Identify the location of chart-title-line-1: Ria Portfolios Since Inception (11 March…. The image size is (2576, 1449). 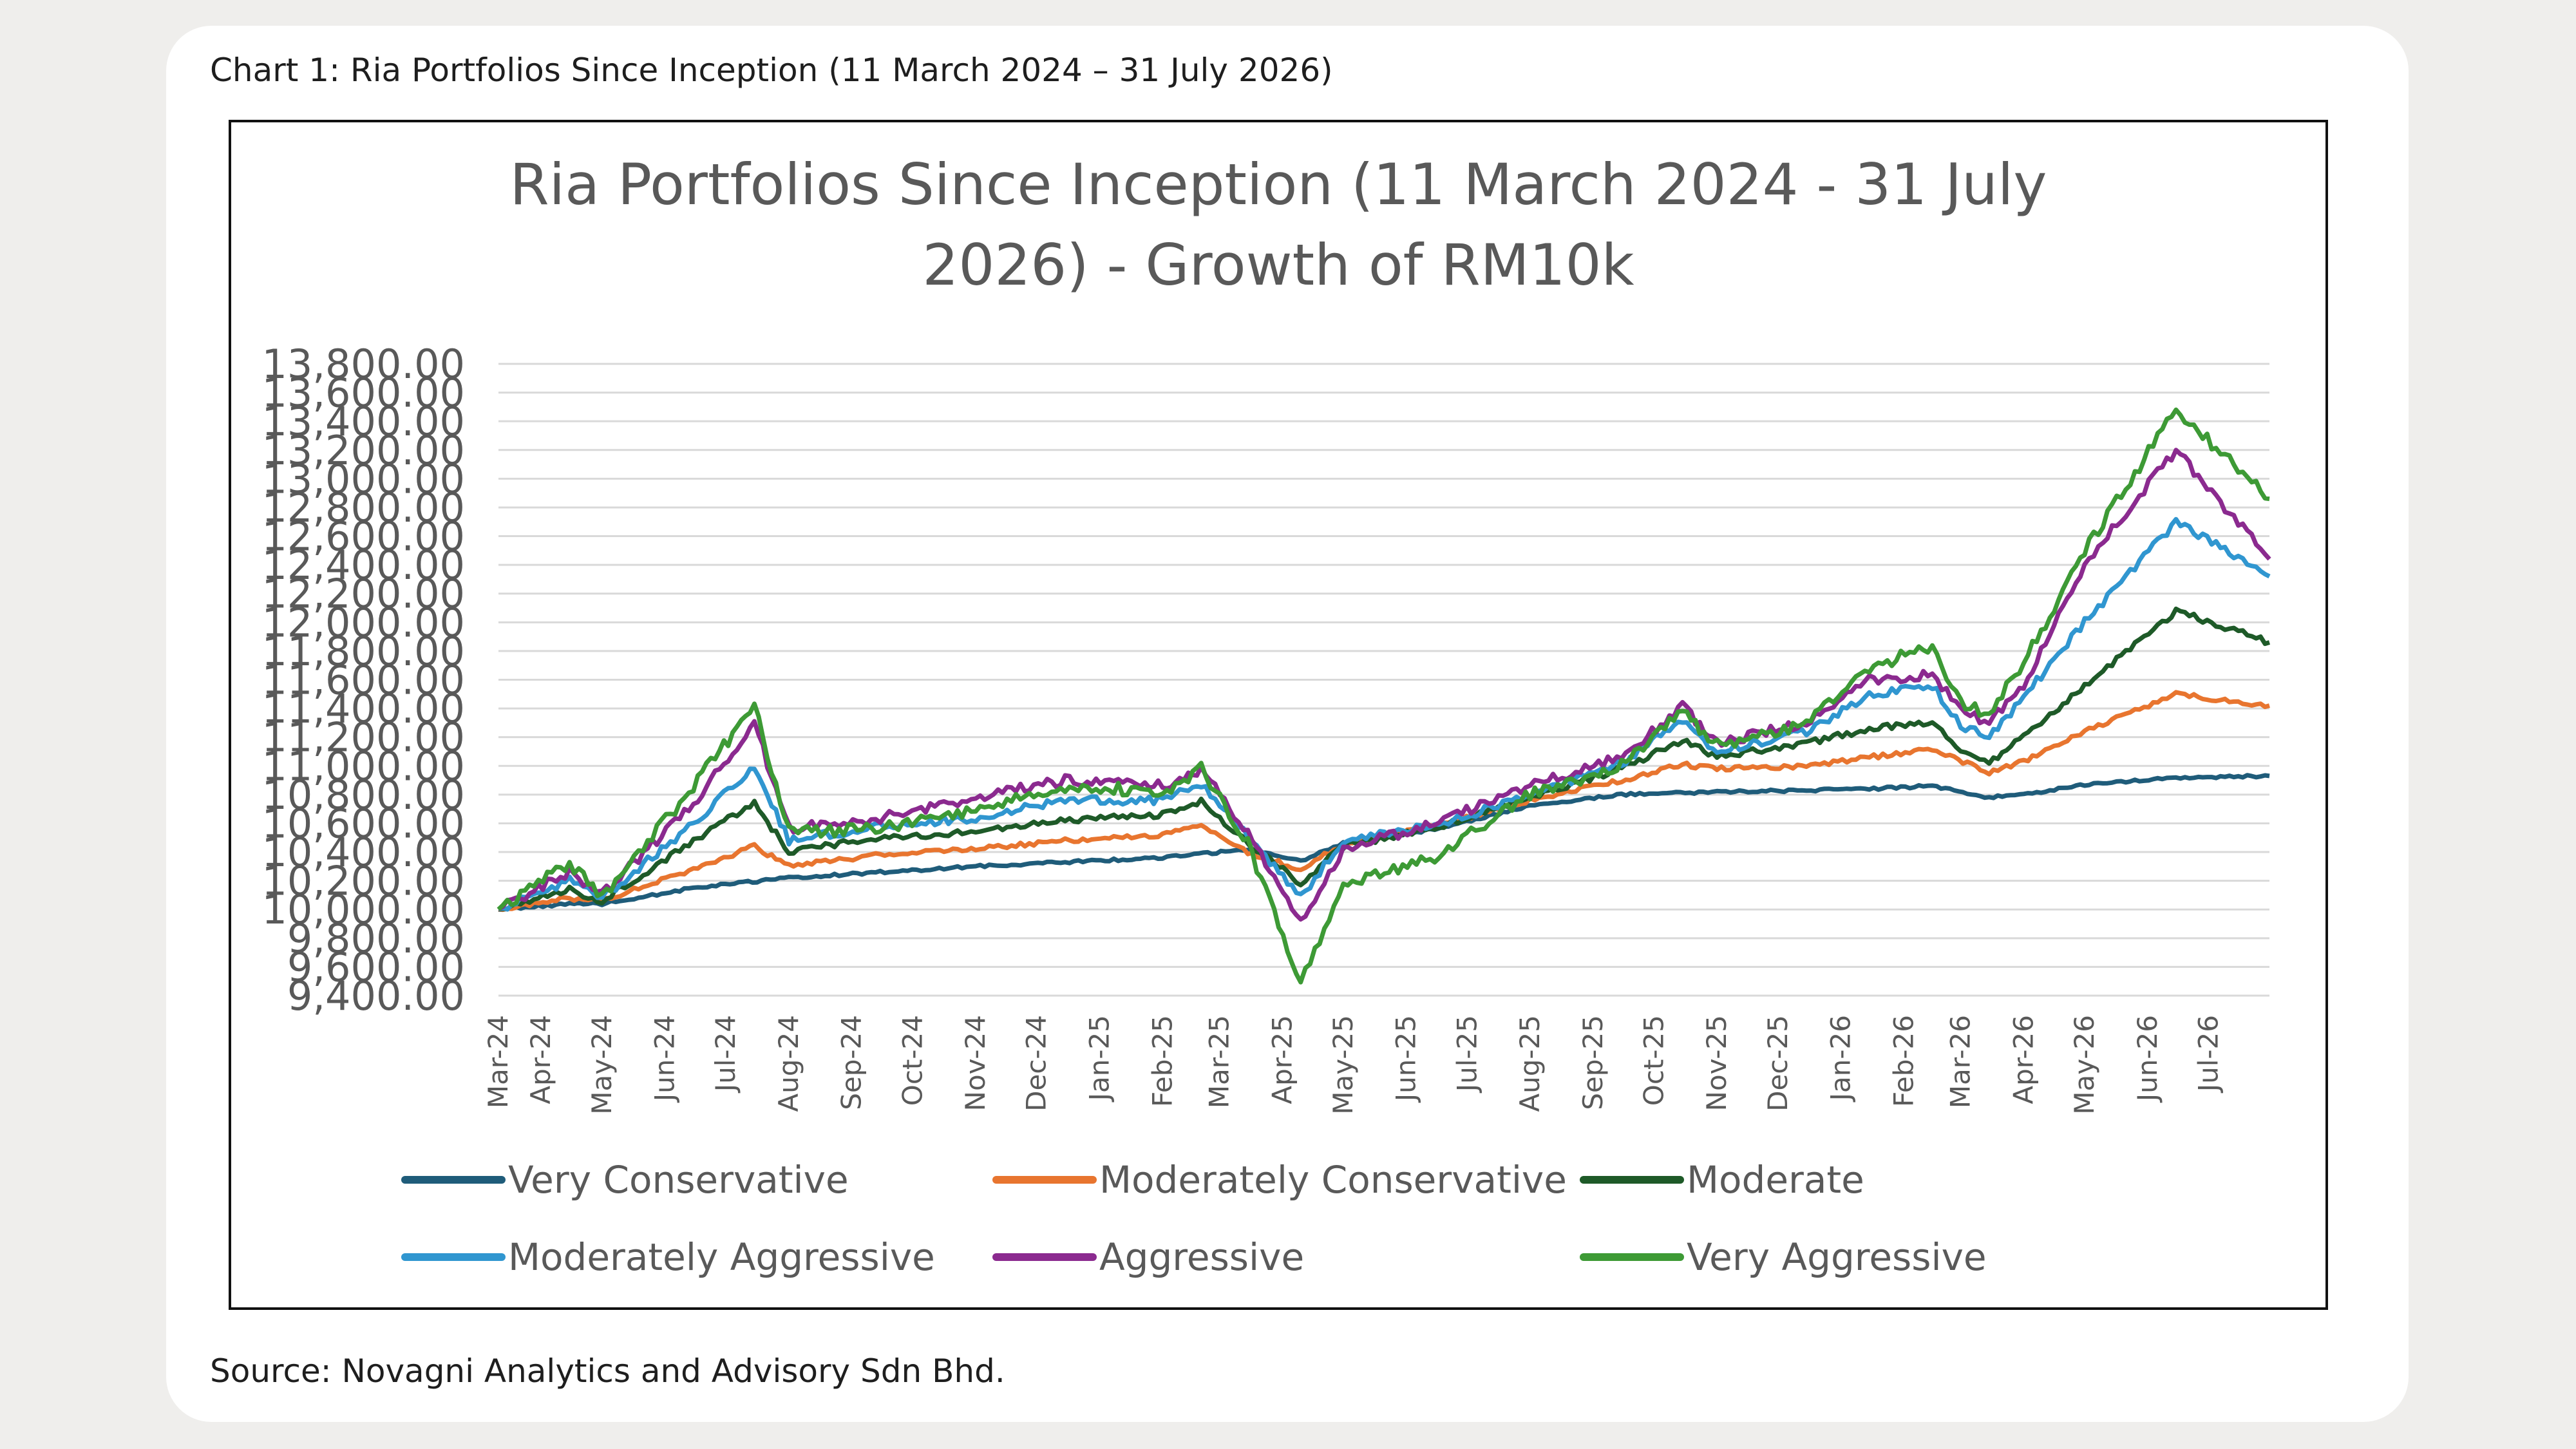
(1278, 184).